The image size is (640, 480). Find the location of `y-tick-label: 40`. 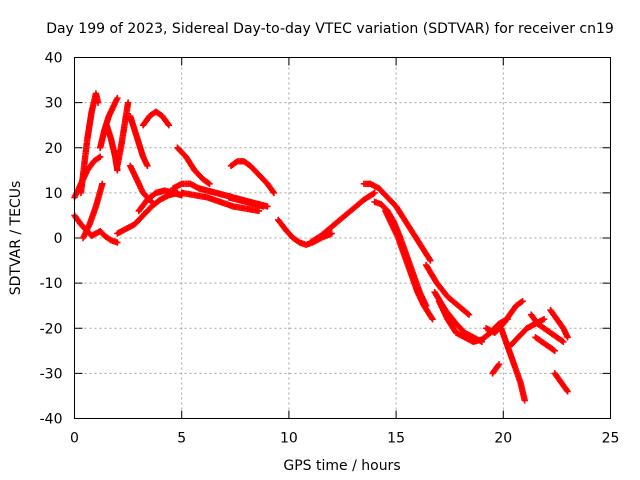

y-tick-label: 40 is located at coordinates (54, 59).